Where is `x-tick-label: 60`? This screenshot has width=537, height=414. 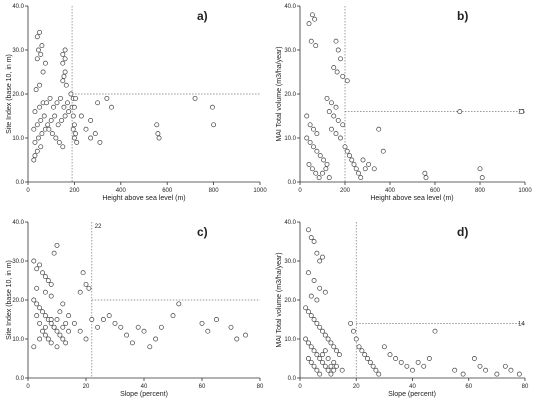
x-tick-label: 60 is located at coordinates (202, 387).